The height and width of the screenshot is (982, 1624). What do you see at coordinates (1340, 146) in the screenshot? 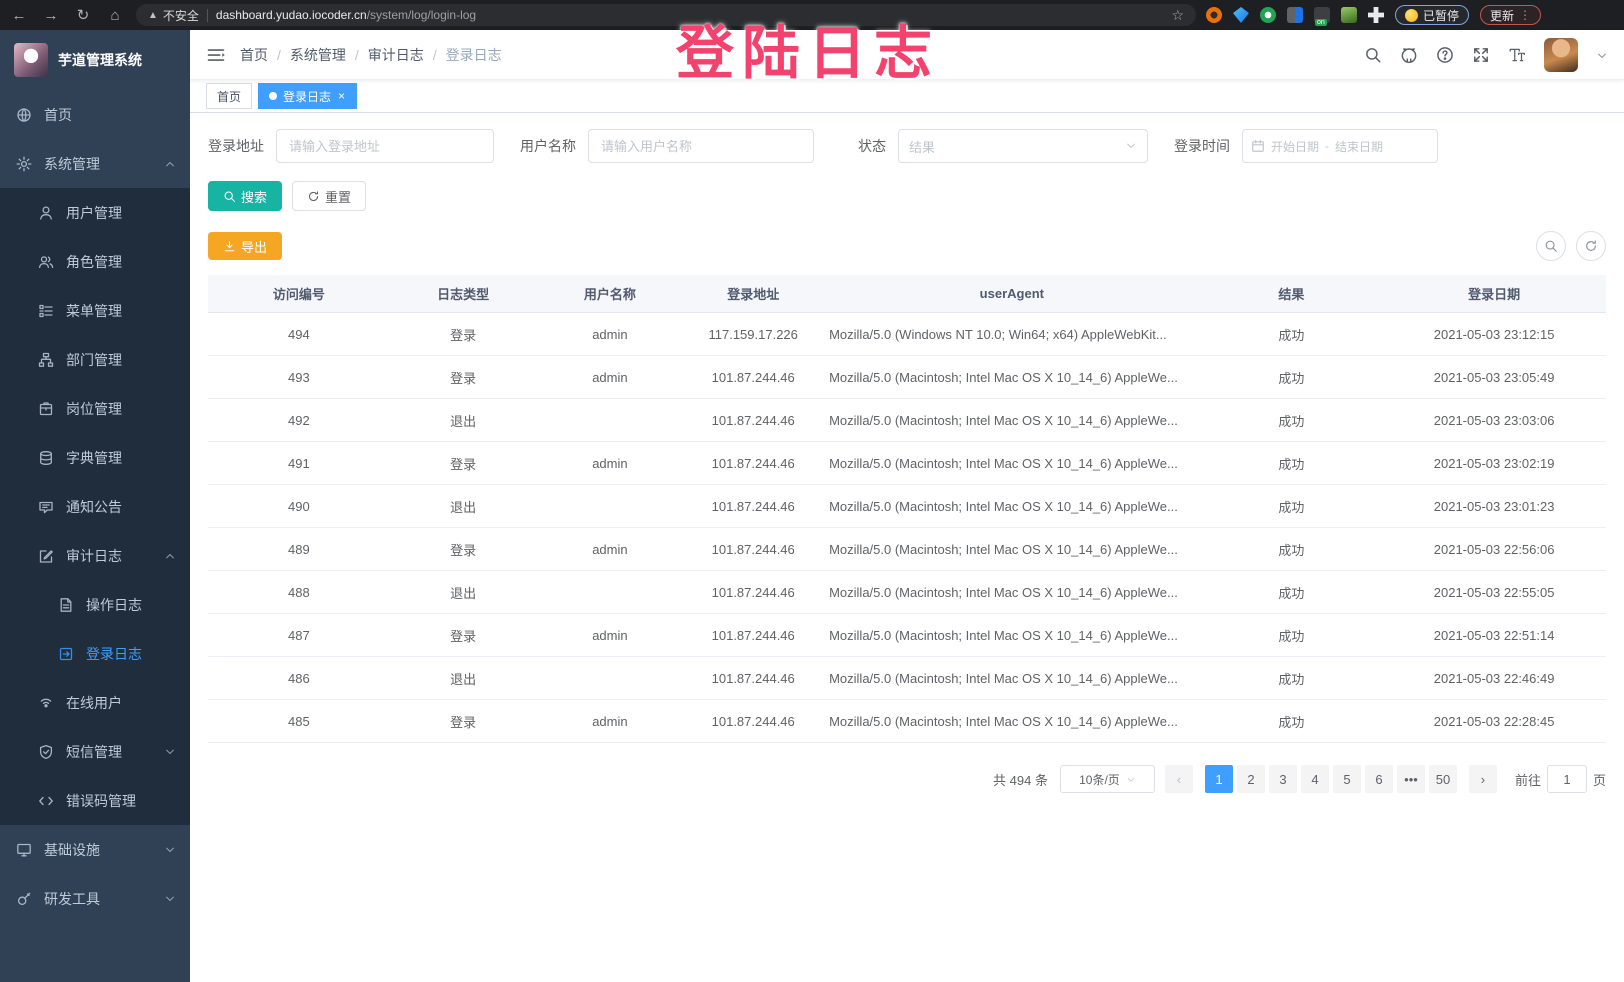
I see `date-range-picker: 开始日期 - 结束日期` at bounding box center [1340, 146].